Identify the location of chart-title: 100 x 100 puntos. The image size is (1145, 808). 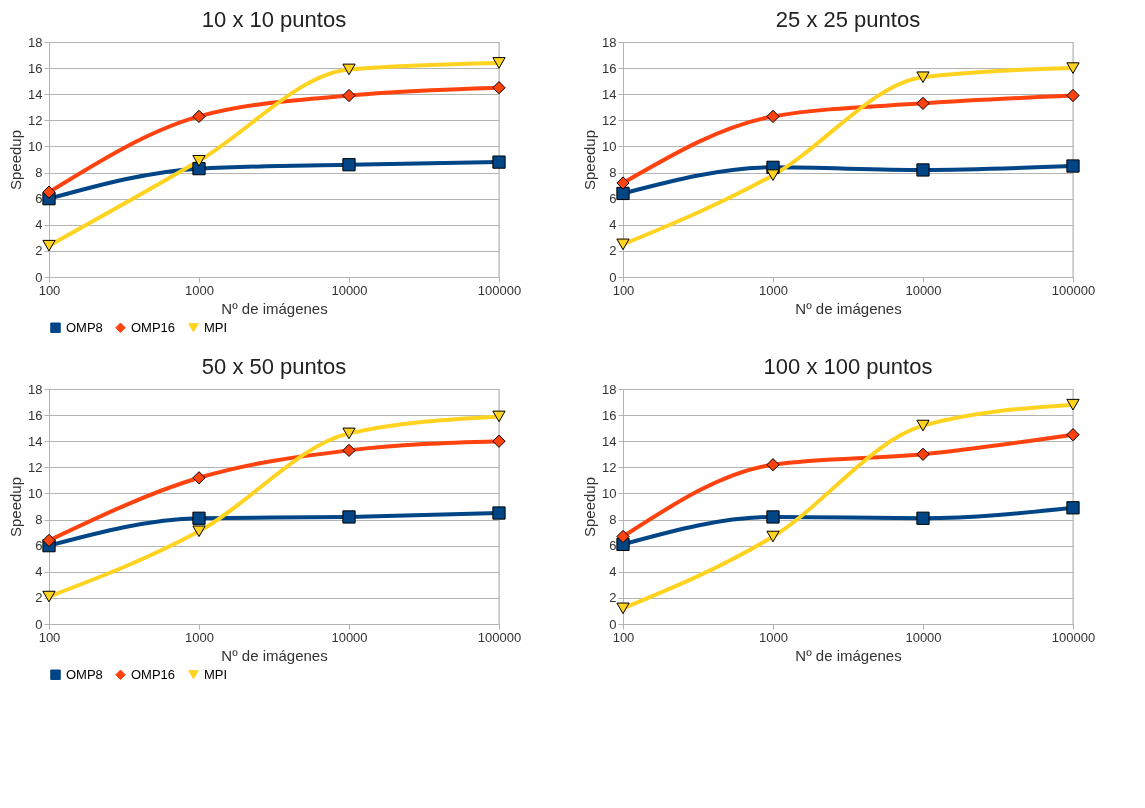
(848, 366).